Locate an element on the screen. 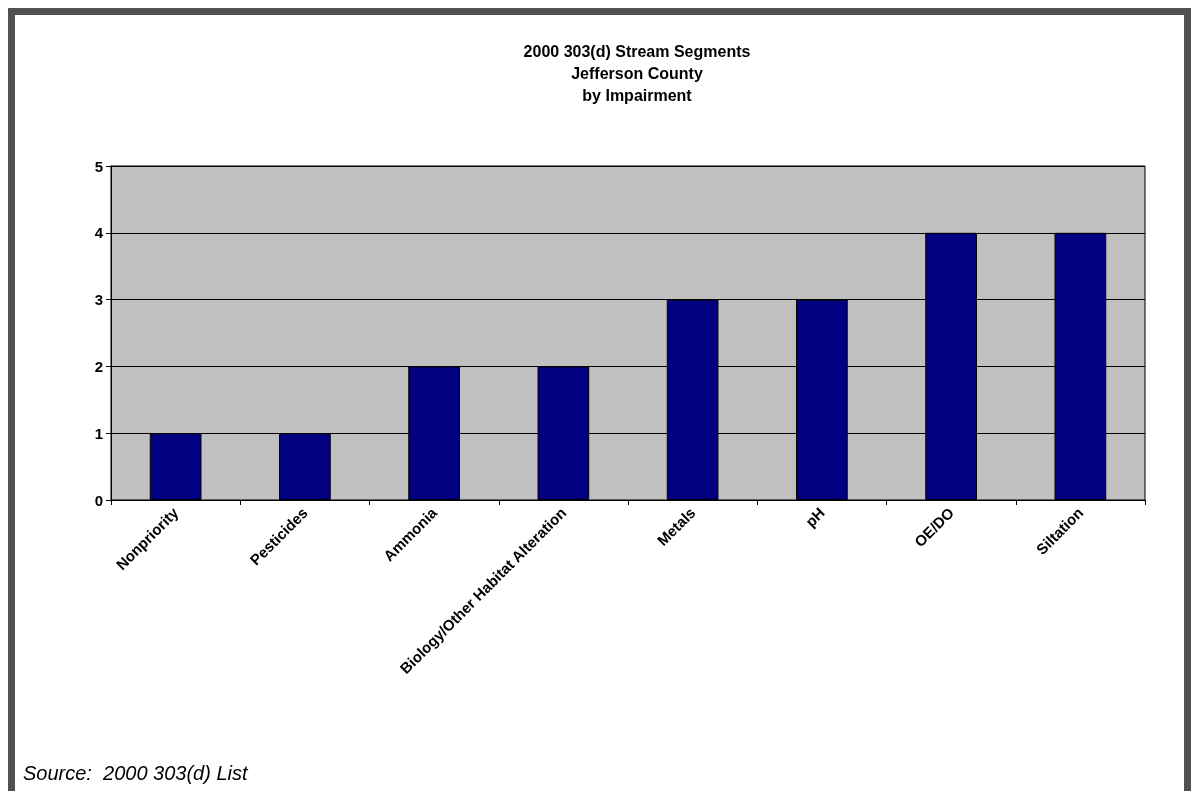  y-tick-label: 5 is located at coordinates (98, 166).